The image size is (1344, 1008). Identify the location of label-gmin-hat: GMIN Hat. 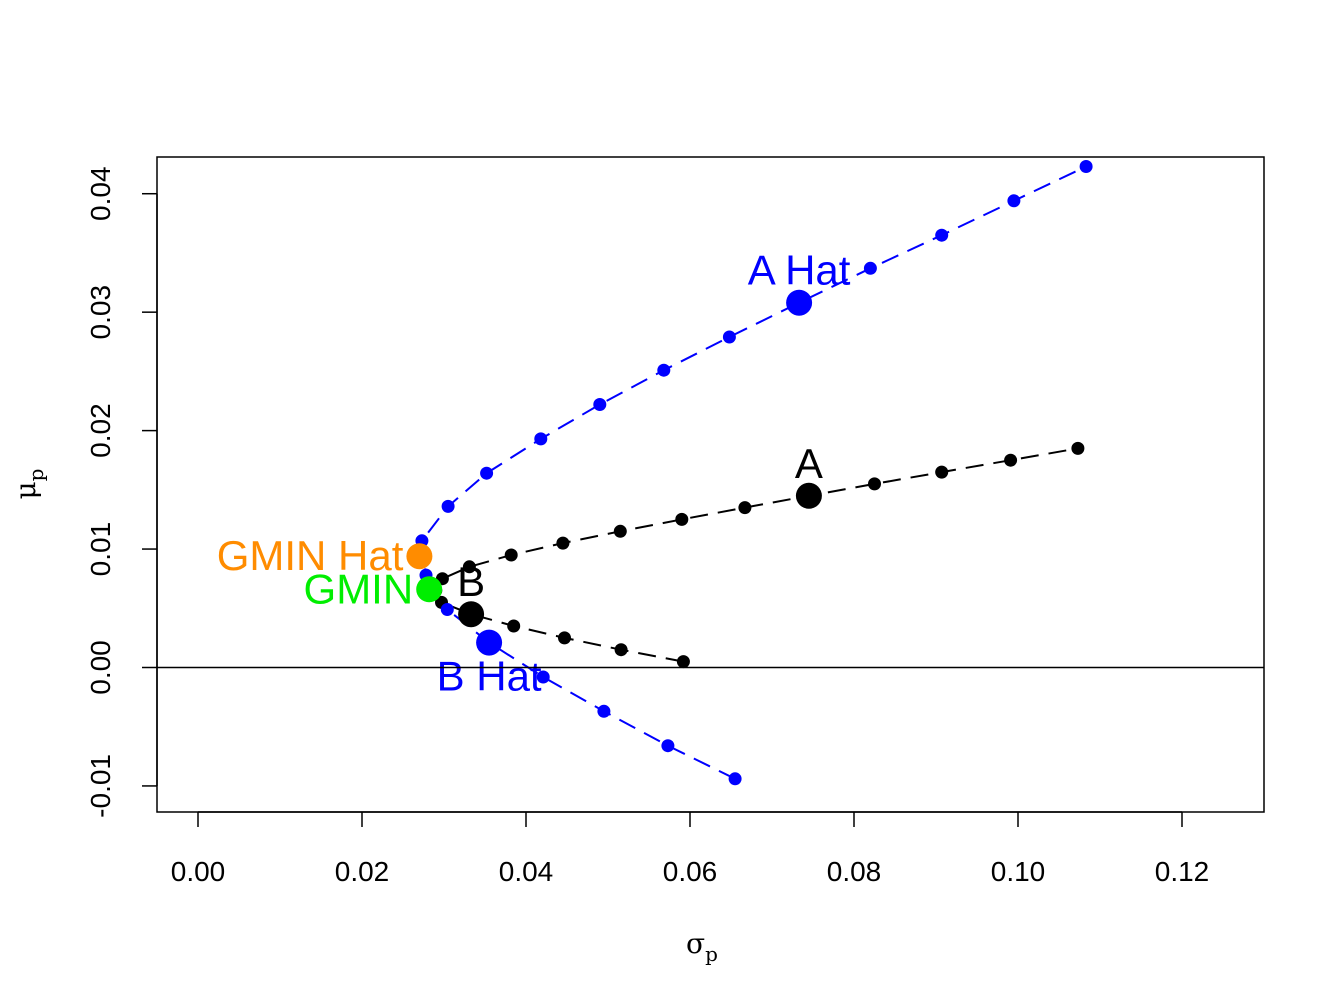
(310, 555).